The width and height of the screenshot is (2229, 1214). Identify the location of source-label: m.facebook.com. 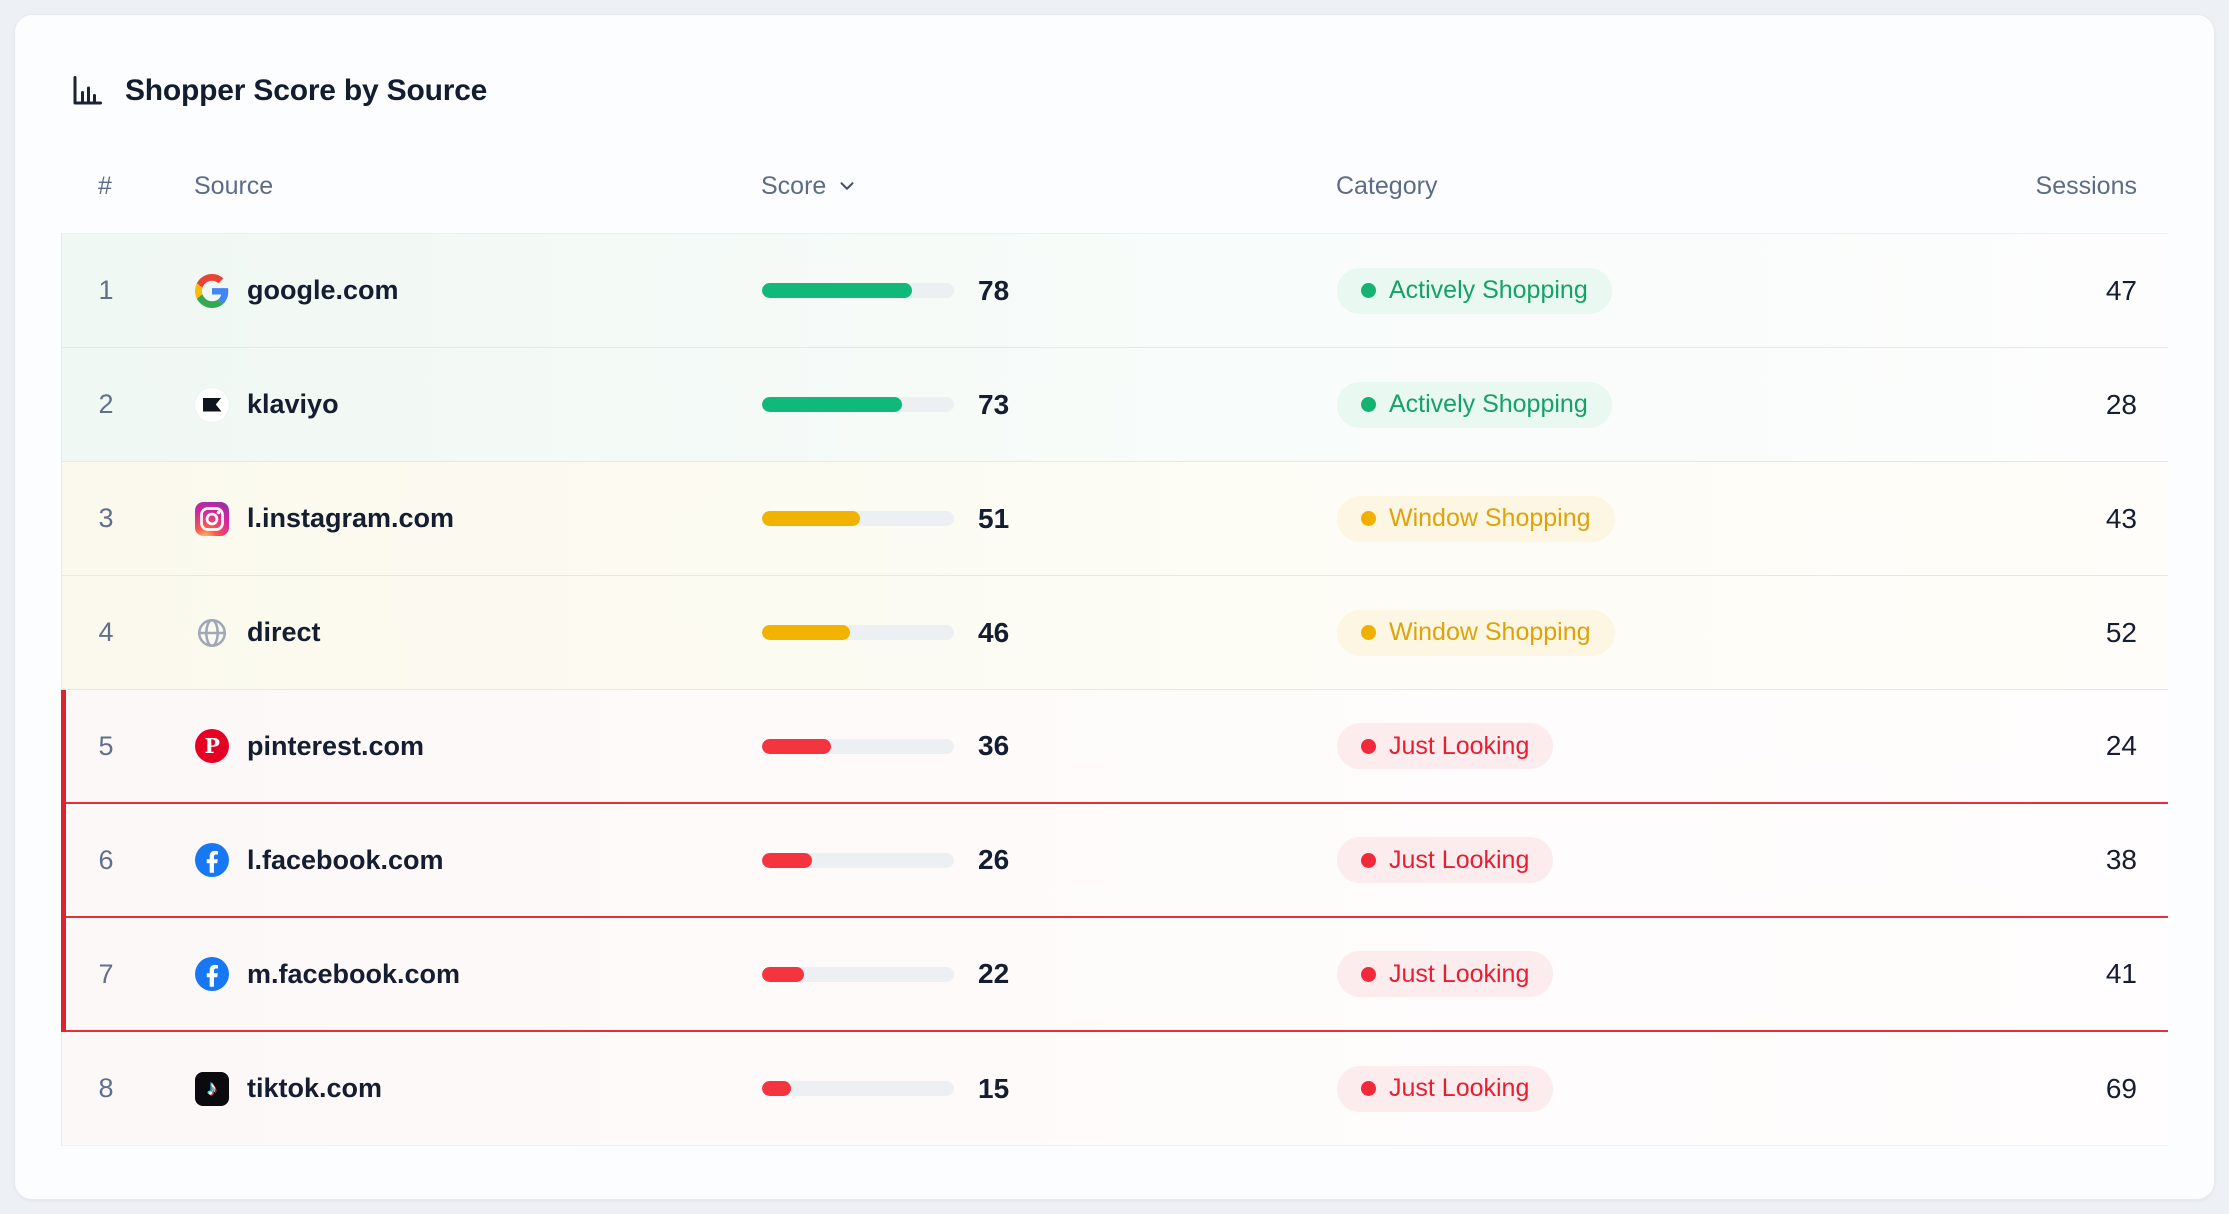
(354, 973).